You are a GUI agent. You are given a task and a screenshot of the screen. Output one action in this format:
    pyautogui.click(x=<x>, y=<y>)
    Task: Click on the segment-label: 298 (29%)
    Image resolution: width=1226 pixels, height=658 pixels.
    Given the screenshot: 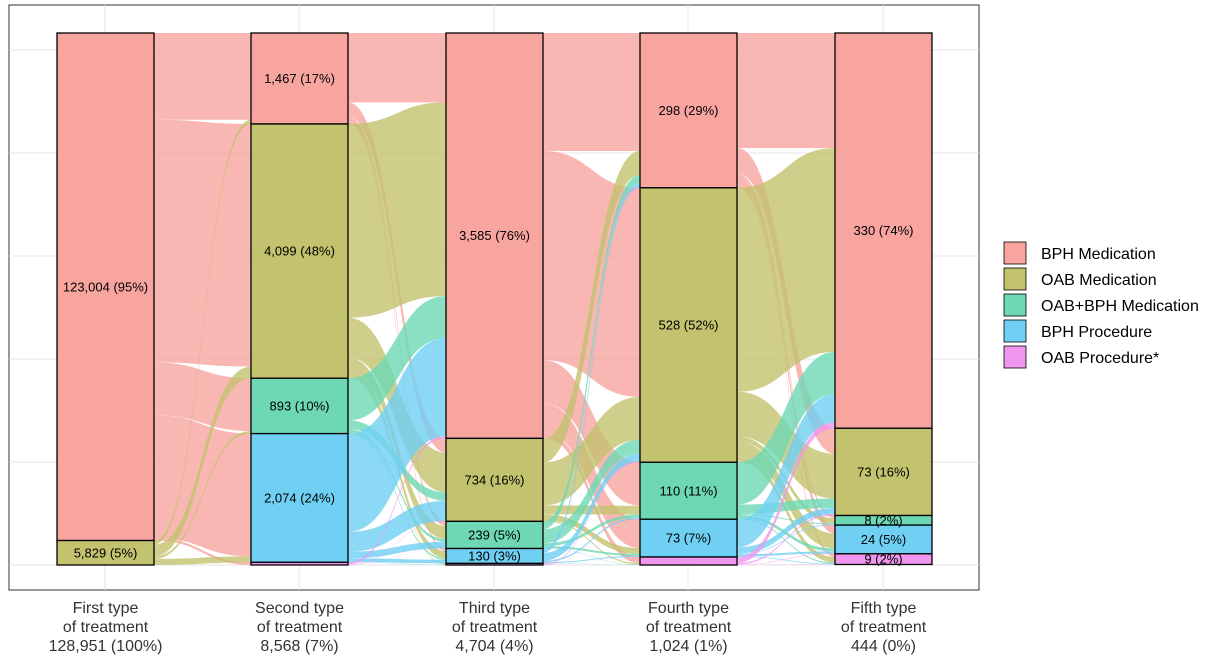 What is the action you would take?
    pyautogui.click(x=689, y=110)
    